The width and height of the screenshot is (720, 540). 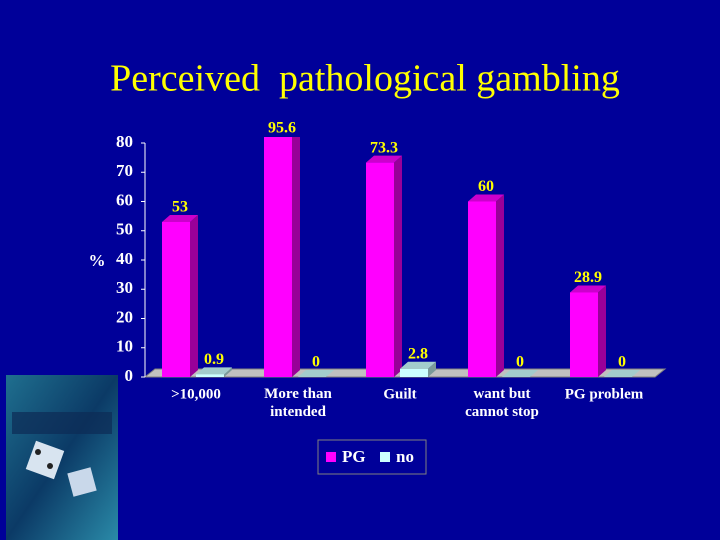 What do you see at coordinates (486, 186) in the screenshot?
I see `data-label: 60` at bounding box center [486, 186].